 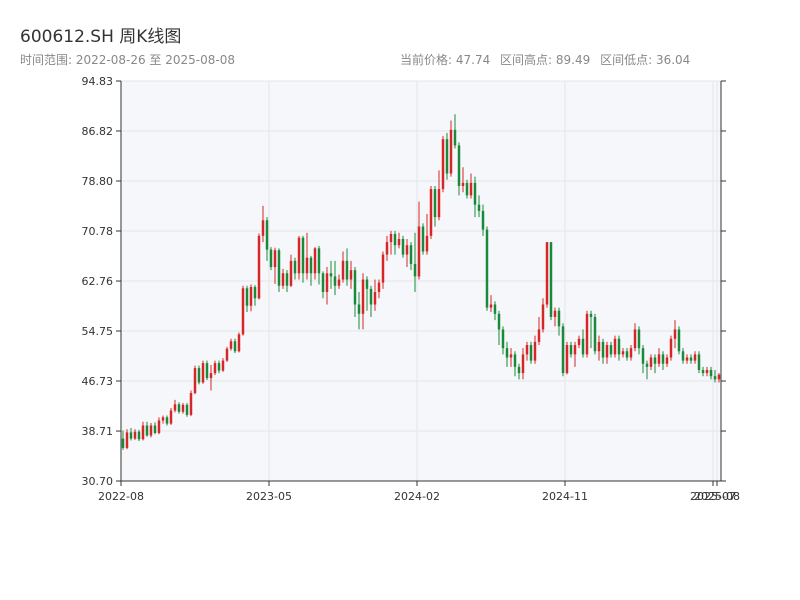 What do you see at coordinates (645, 60) in the screenshot?
I see `period-low-text: 区间低点: 36.04` at bounding box center [645, 60].